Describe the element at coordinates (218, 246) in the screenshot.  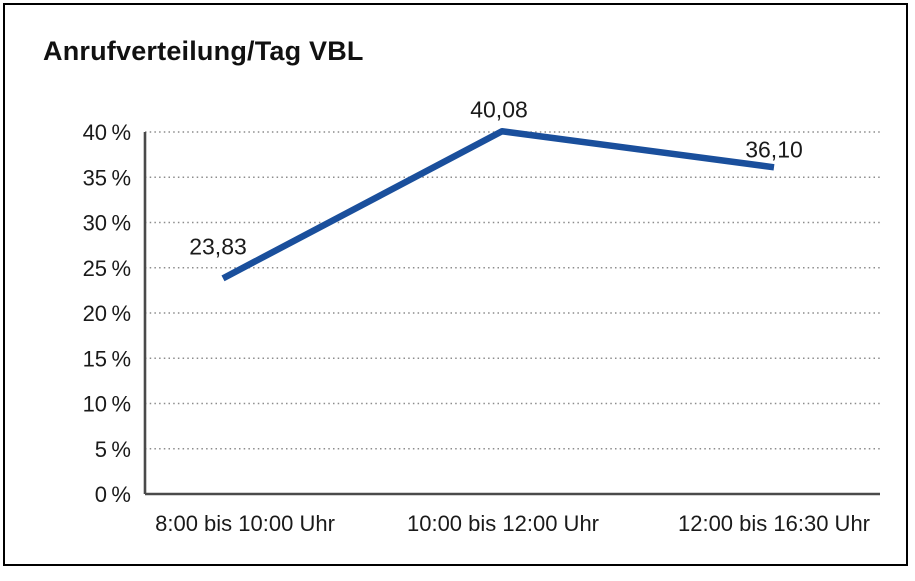
I see `data-label: 23,83` at that location.